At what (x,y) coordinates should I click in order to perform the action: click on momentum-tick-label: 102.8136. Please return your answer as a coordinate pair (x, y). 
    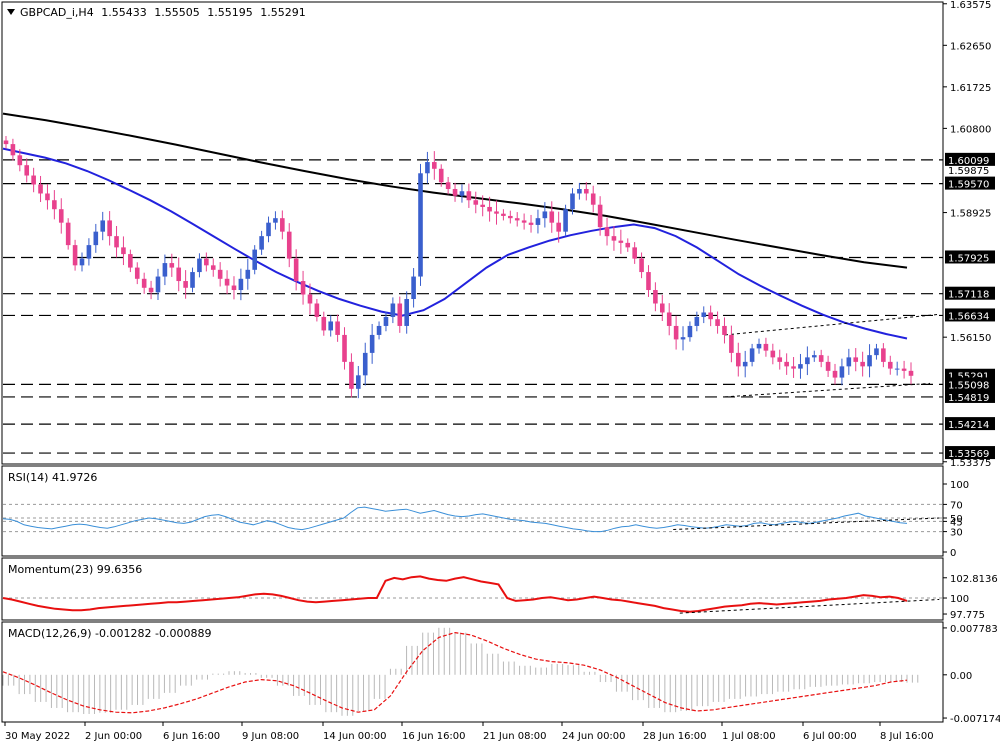
    Looking at the image, I should click on (974, 579).